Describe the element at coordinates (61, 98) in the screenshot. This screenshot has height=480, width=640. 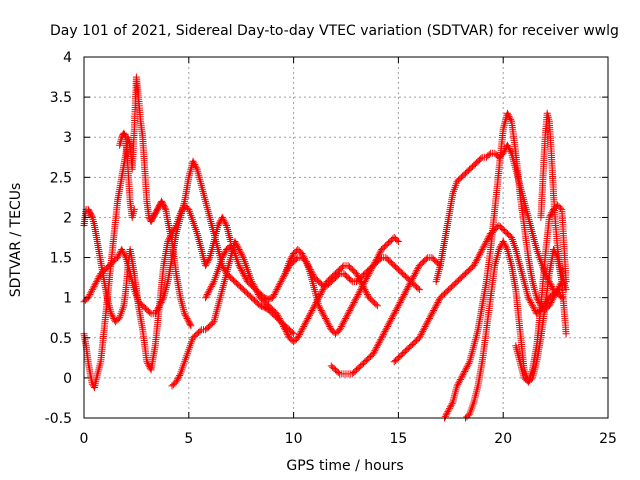
I see `y-tick-label: 3.5` at that location.